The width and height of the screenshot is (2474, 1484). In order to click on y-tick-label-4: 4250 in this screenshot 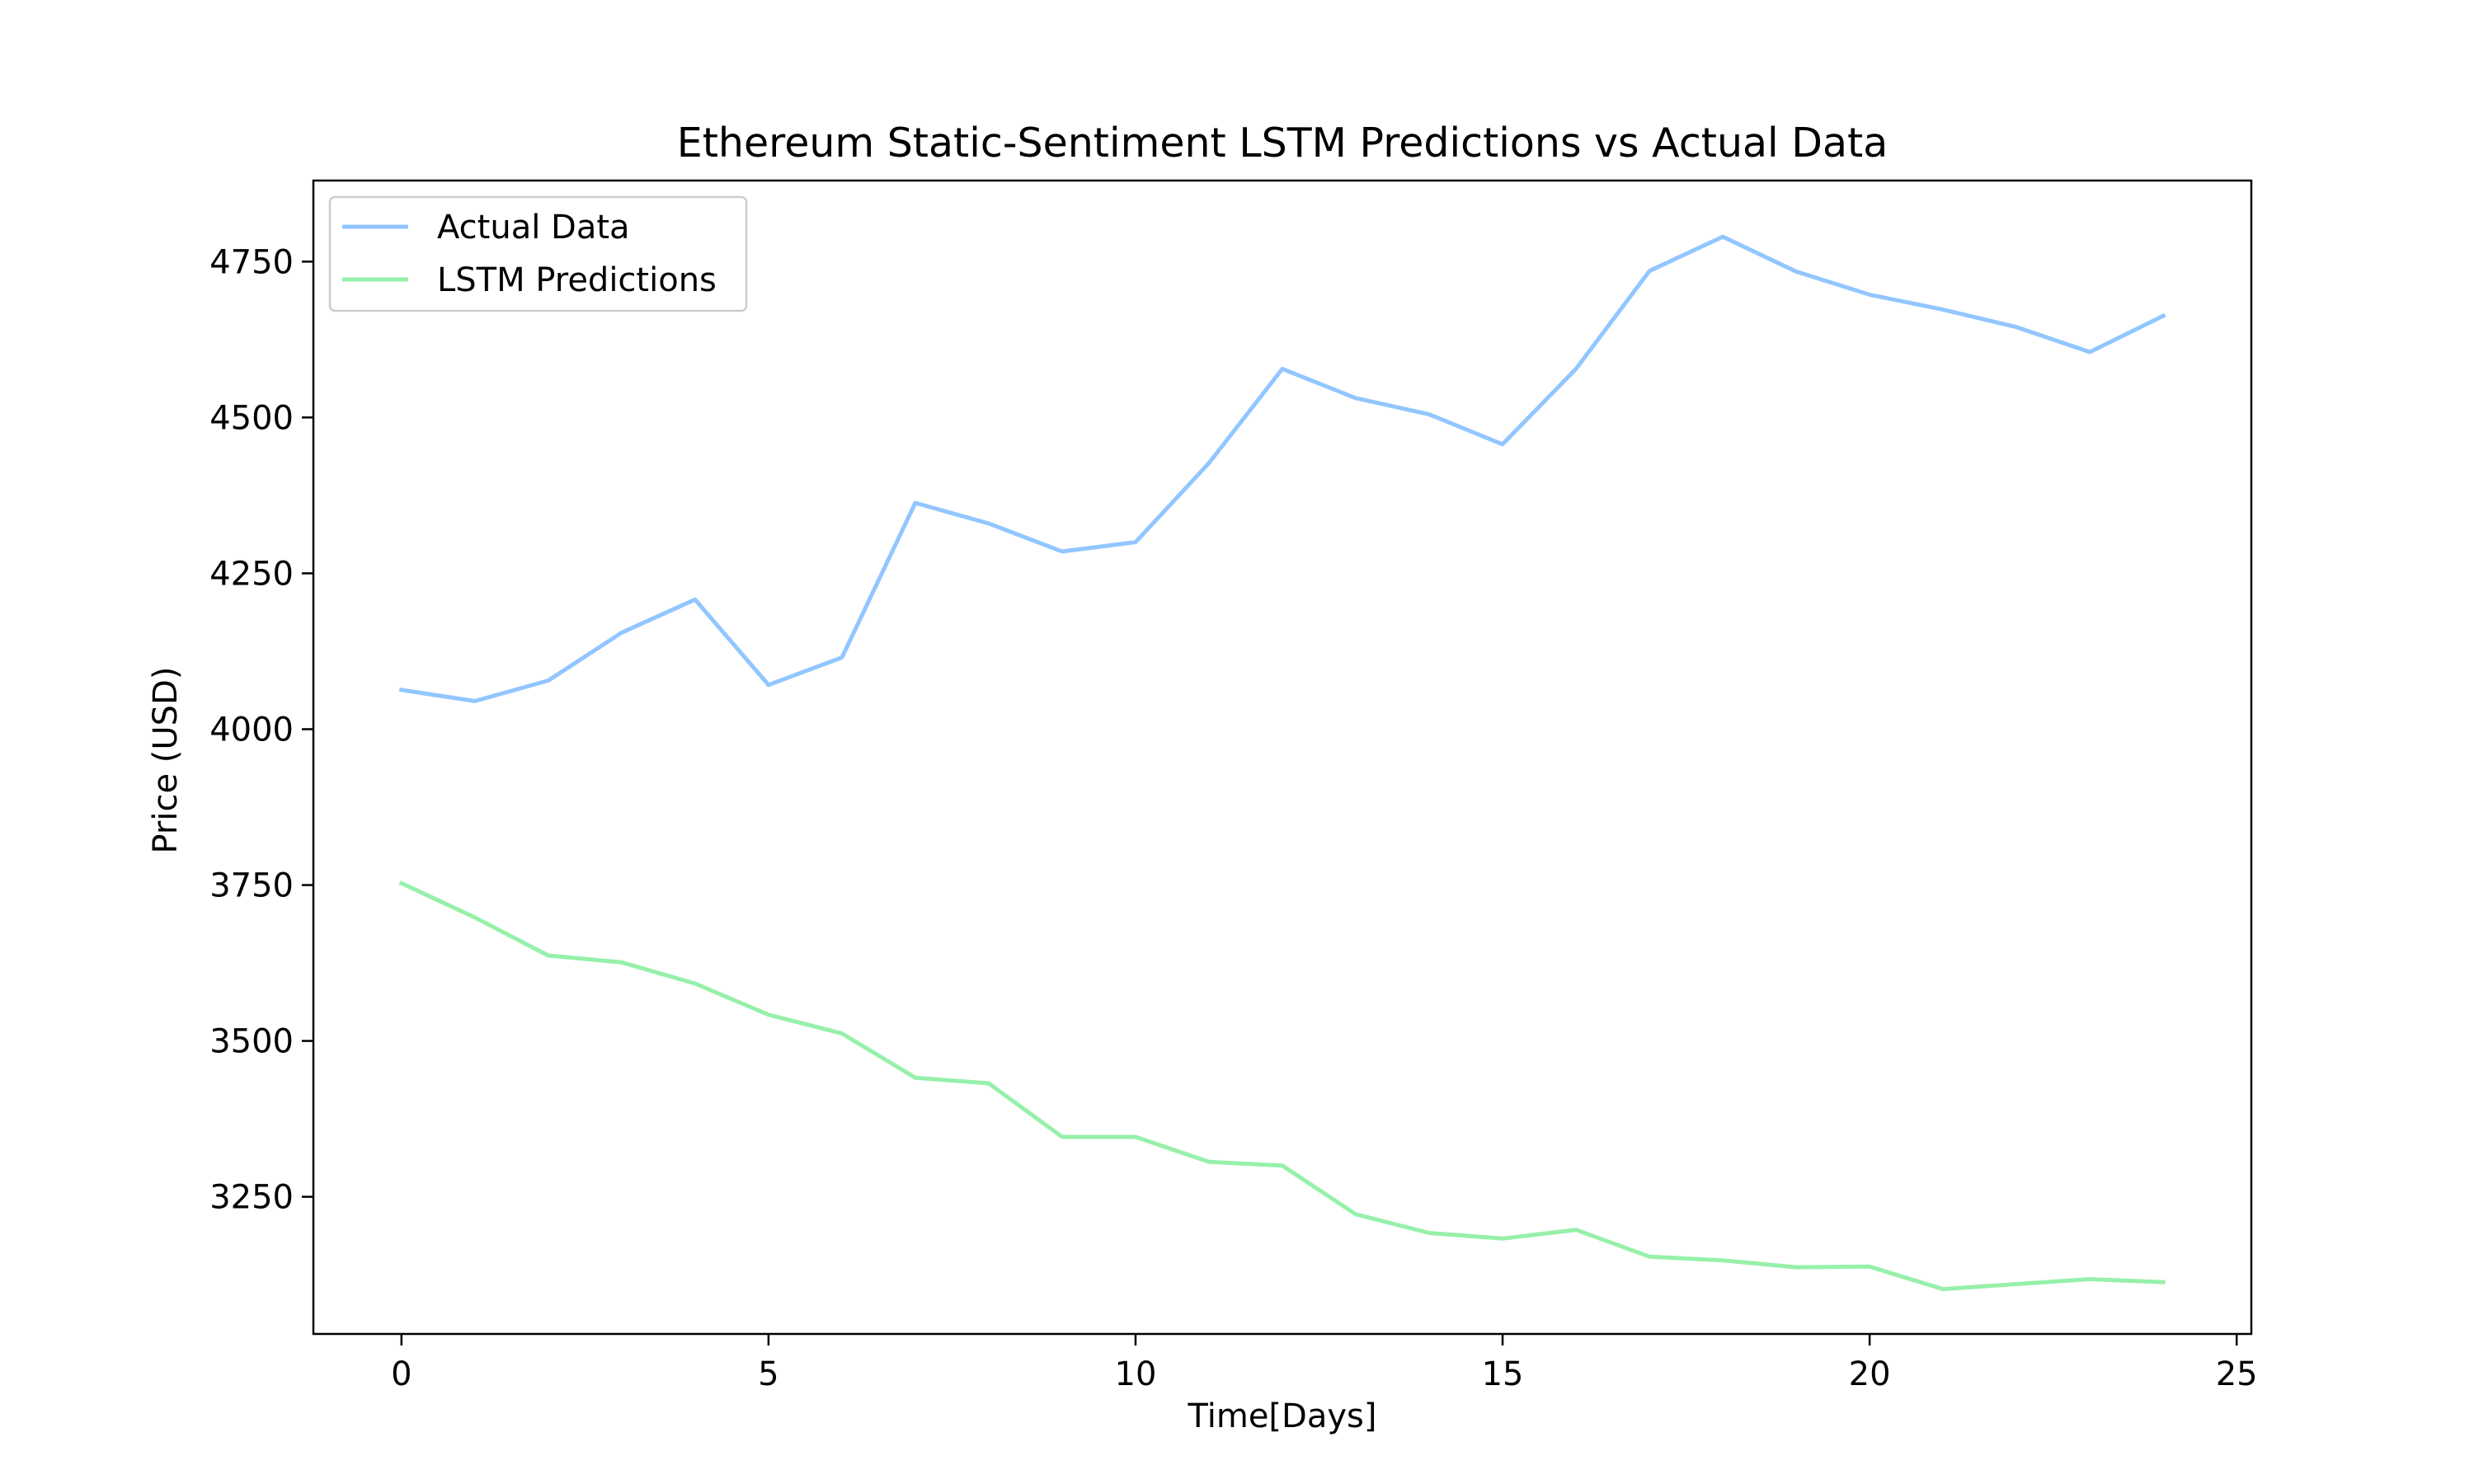, I will do `click(251, 574)`.